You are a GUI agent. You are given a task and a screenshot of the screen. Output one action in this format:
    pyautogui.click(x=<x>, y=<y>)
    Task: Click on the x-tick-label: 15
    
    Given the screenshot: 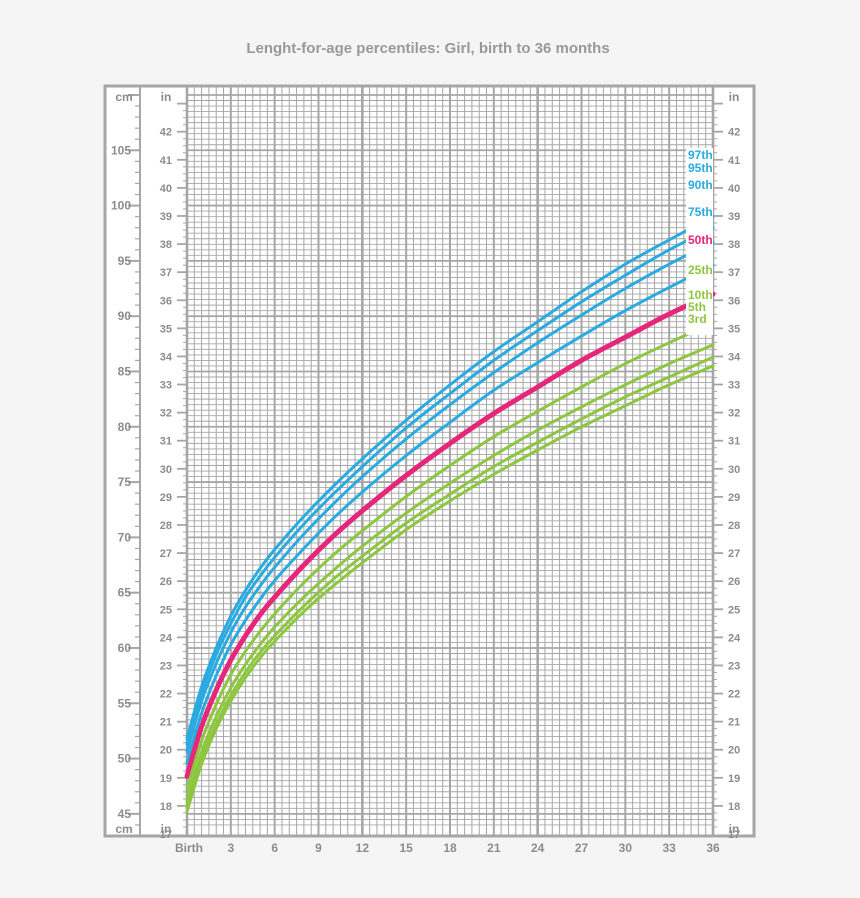 What is the action you would take?
    pyautogui.click(x=406, y=848)
    